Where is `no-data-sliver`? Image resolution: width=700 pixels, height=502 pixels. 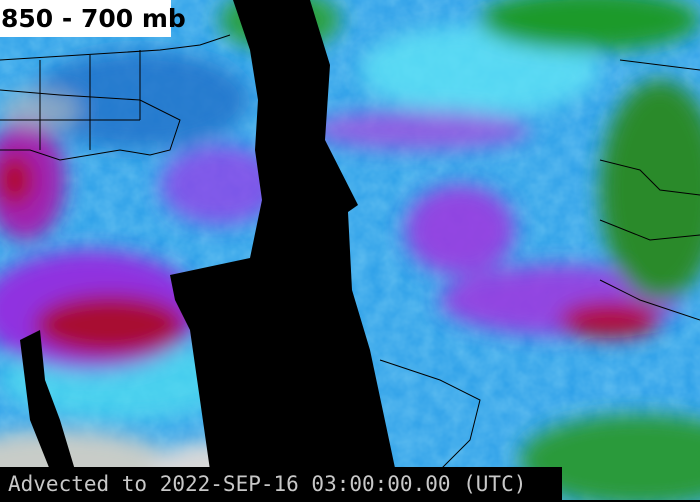 no-data-sliver is located at coordinates (47, 400).